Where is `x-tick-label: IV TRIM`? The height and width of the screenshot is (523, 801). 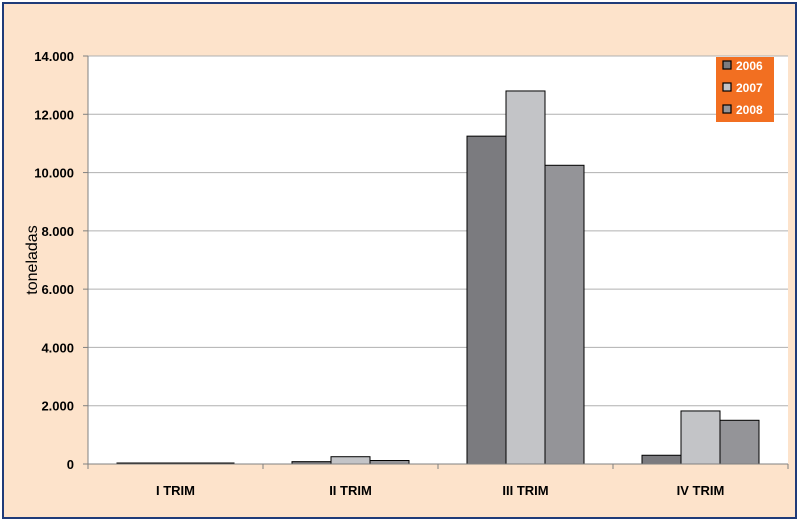 x-tick-label: IV TRIM is located at coordinates (701, 490).